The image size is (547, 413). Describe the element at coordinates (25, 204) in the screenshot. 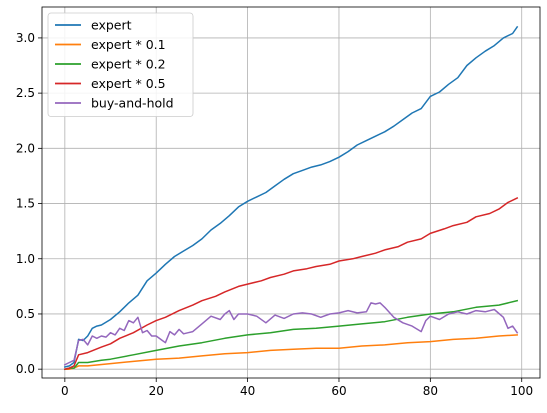

I see `y-tick-label: 1.5` at that location.